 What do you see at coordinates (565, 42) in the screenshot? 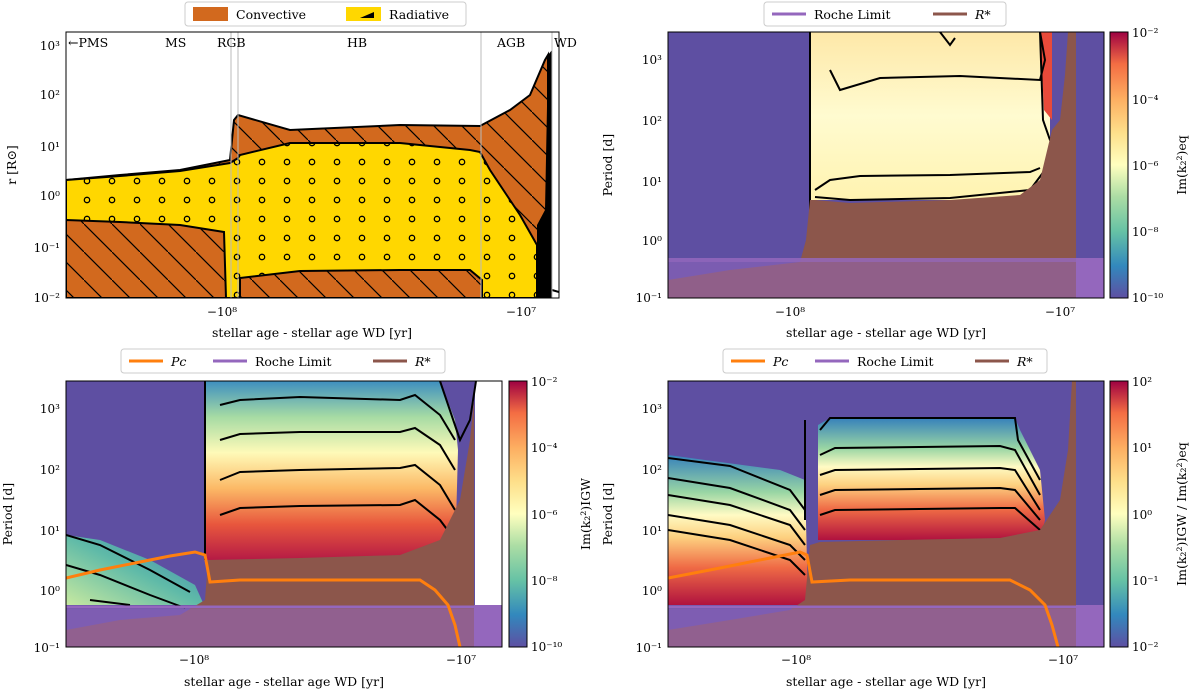
I see `phase-wd: WD` at bounding box center [565, 42].